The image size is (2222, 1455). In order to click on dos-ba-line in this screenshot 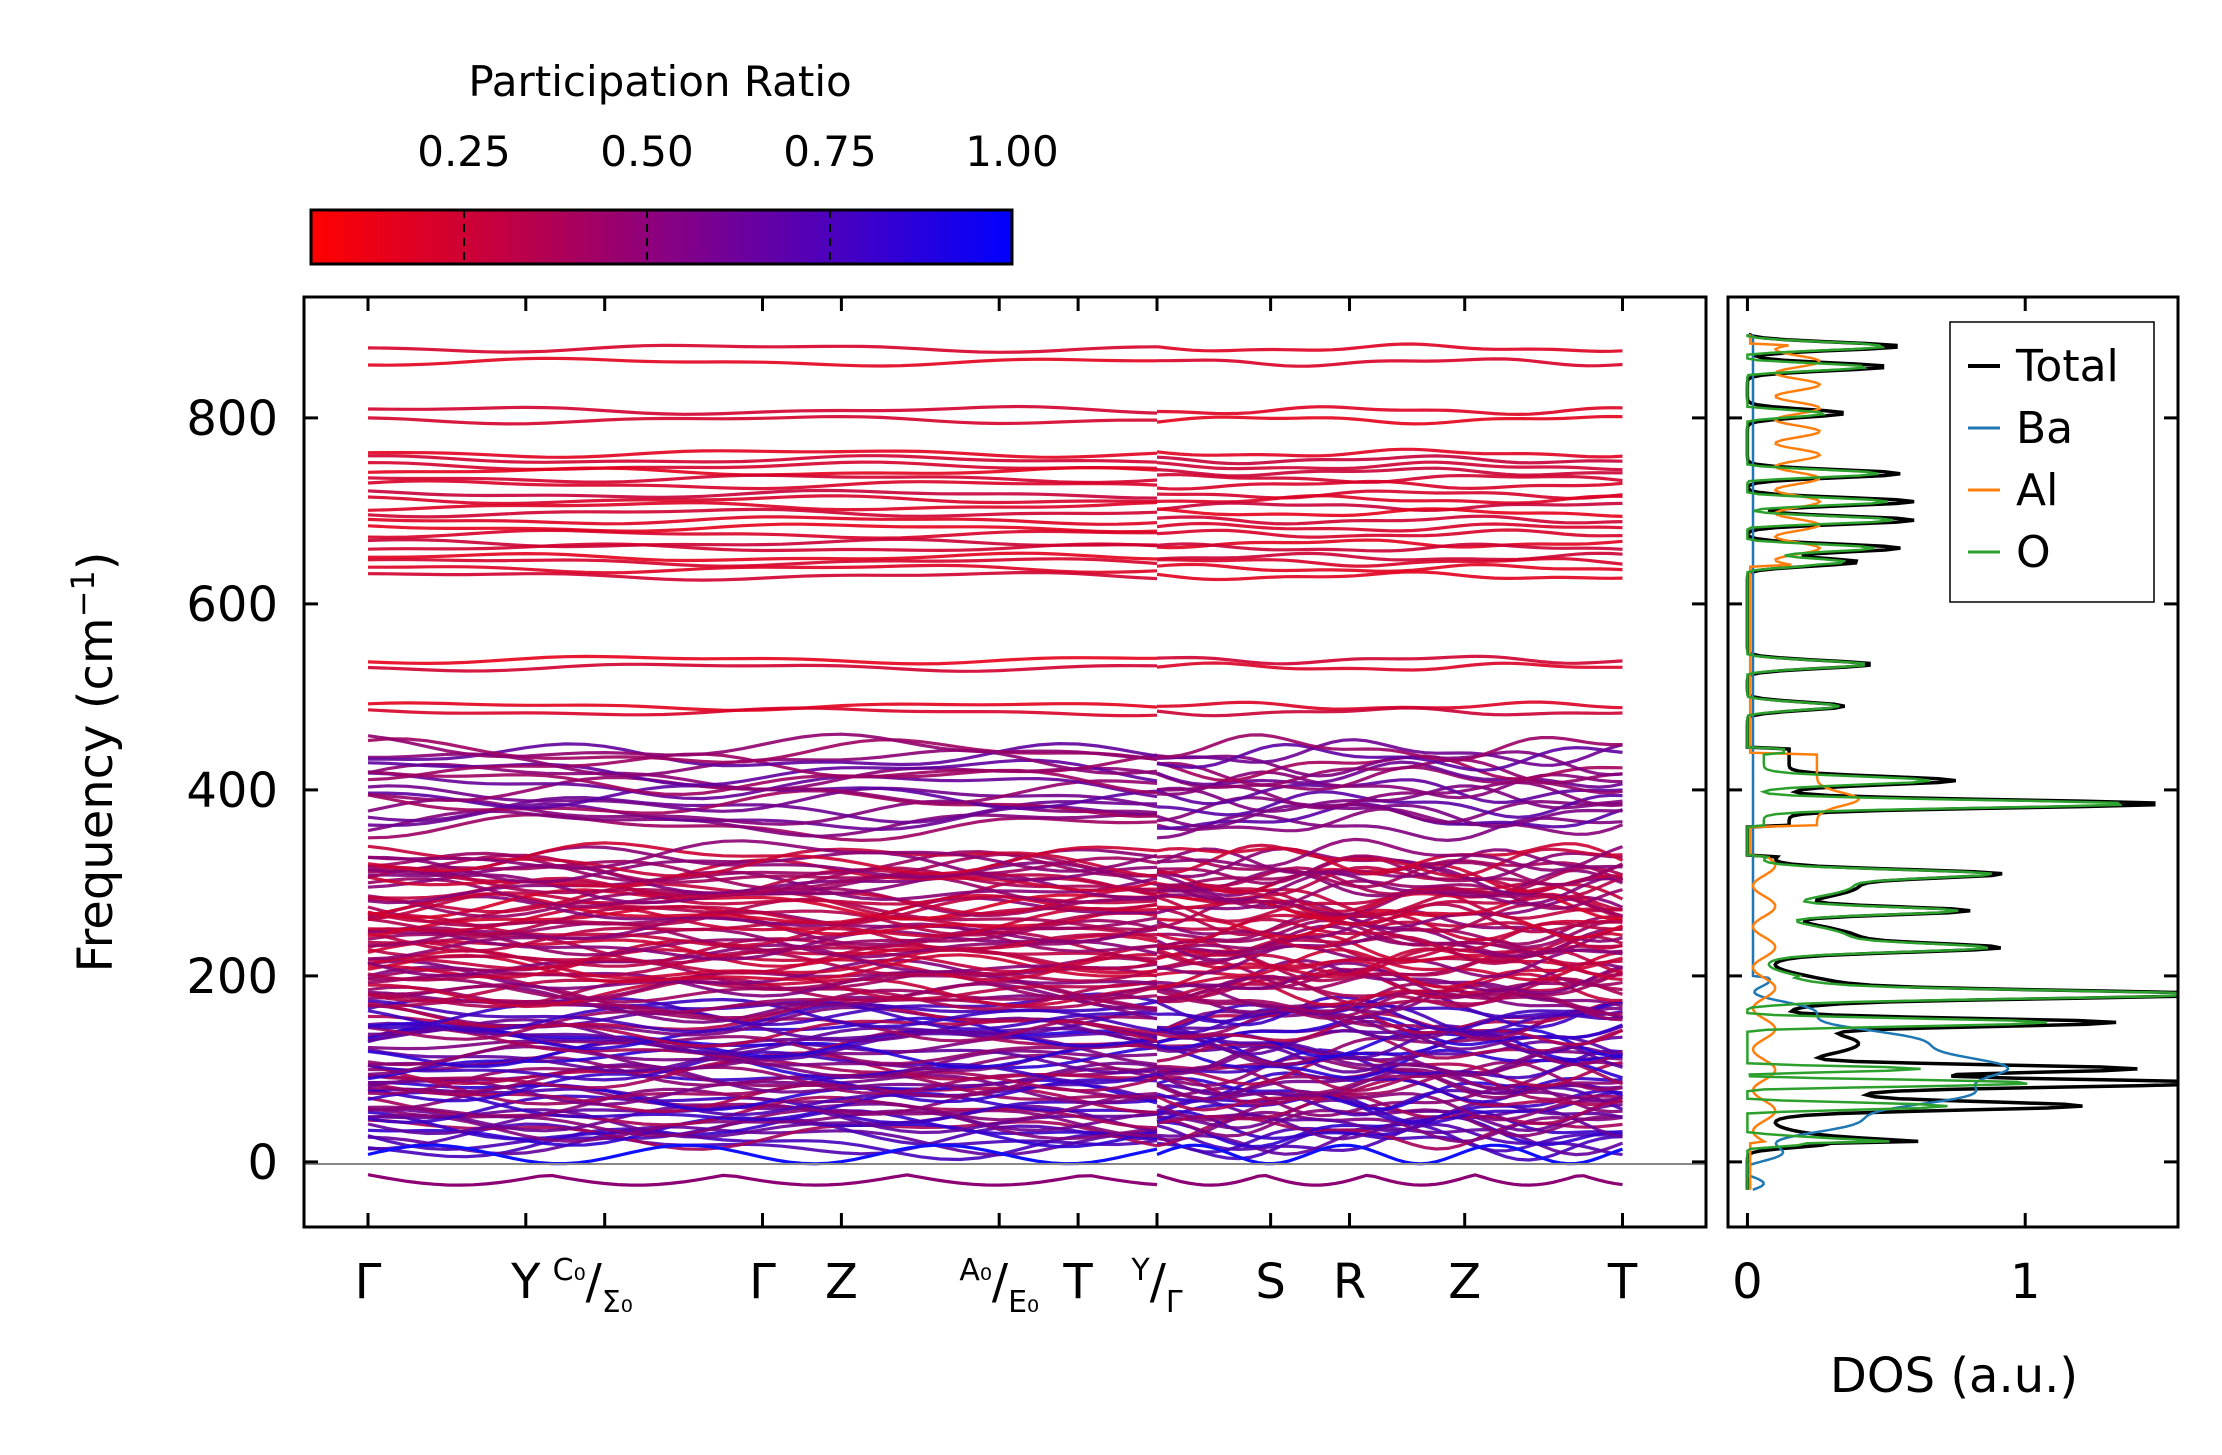, I will do `click(1878, 762)`.